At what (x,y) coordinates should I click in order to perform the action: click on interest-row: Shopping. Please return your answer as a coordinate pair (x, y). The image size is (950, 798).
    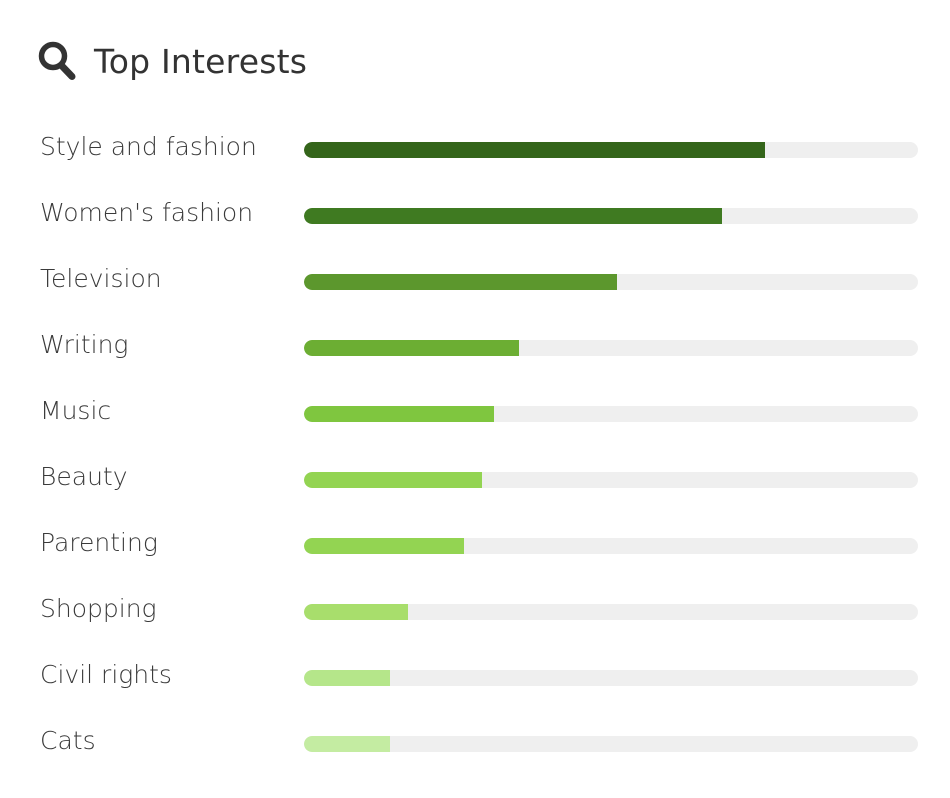
    Looking at the image, I should click on (480, 611).